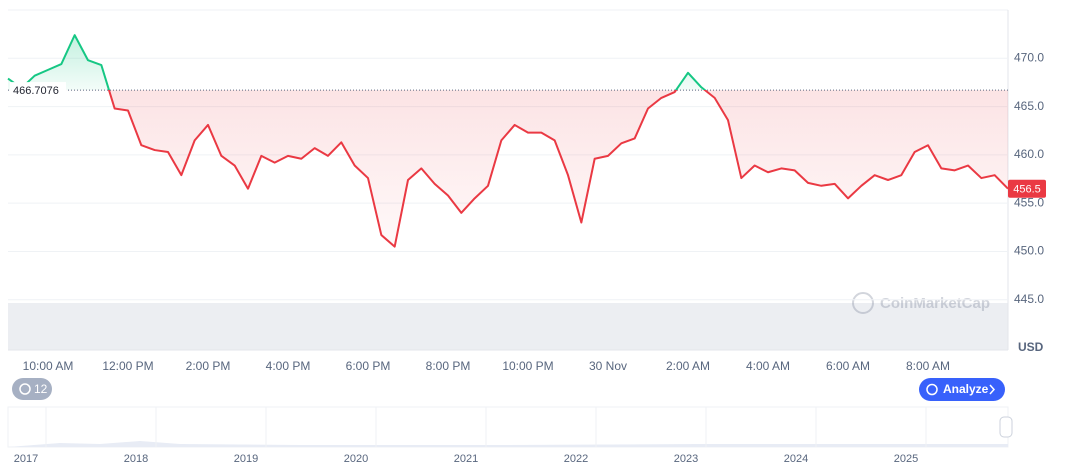  What do you see at coordinates (966, 389) in the screenshot?
I see `button-text: Analyze` at bounding box center [966, 389].